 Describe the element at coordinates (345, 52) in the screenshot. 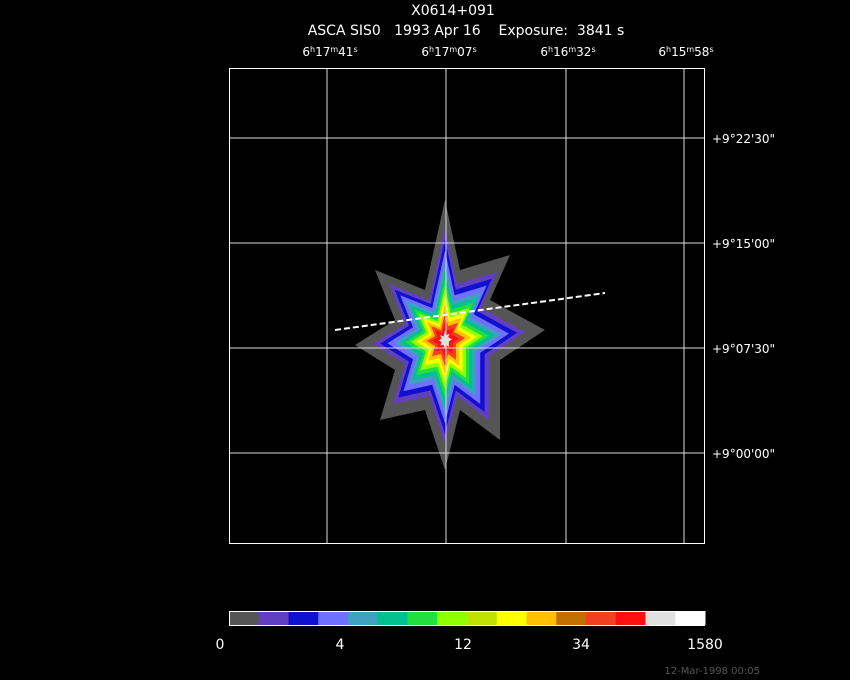

I see `ra-label-part: 41` at that location.